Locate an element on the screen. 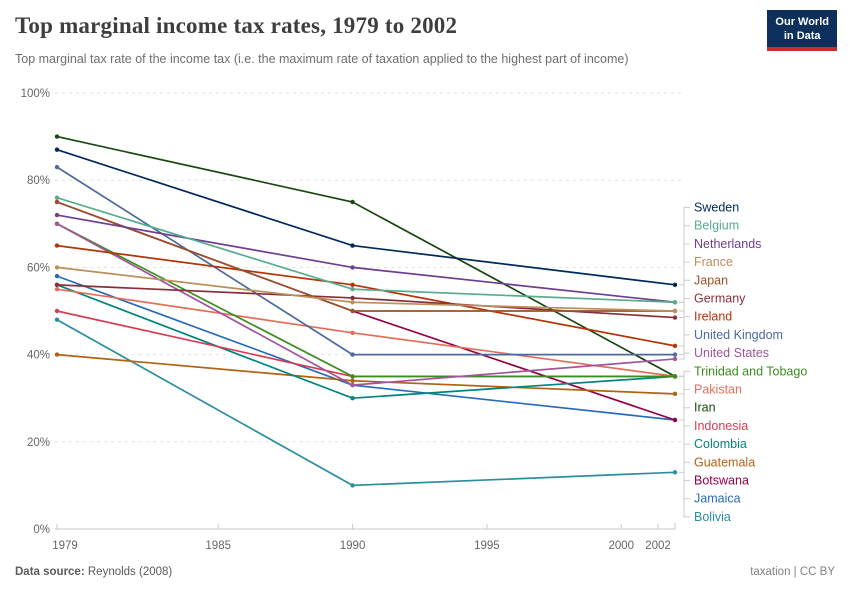 Image resolution: width=850 pixels, height=600 pixels. legend-label-indonesia: Indonesia is located at coordinates (721, 426).